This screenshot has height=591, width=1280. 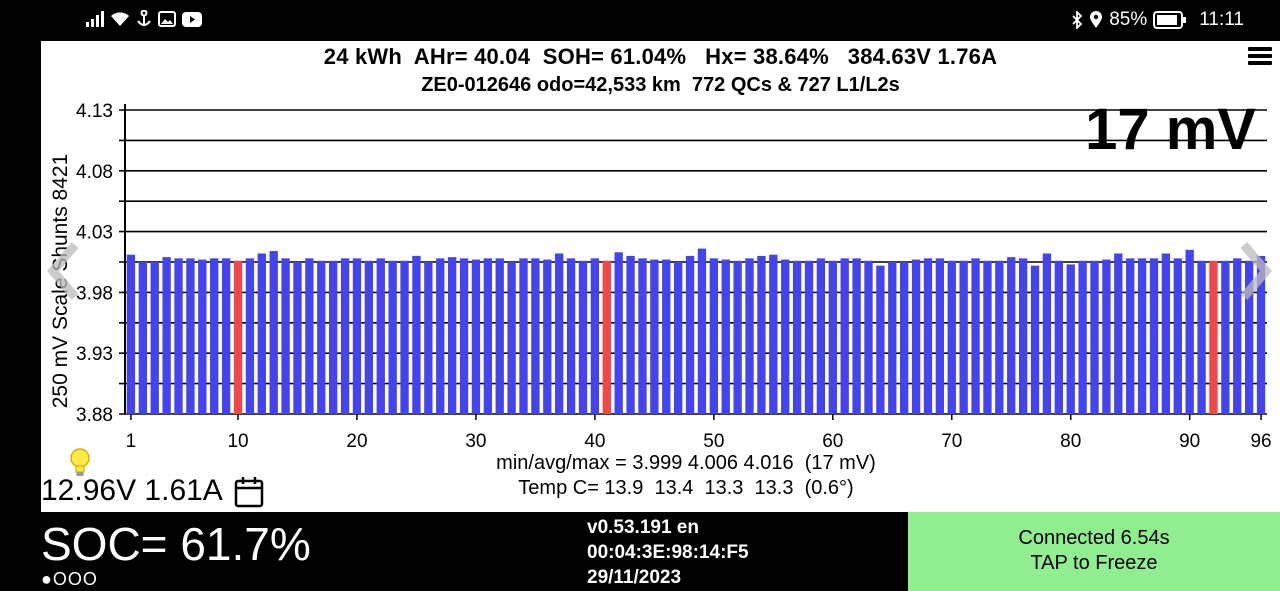 I want to click on previous-screen-arrow, so click(x=64, y=271).